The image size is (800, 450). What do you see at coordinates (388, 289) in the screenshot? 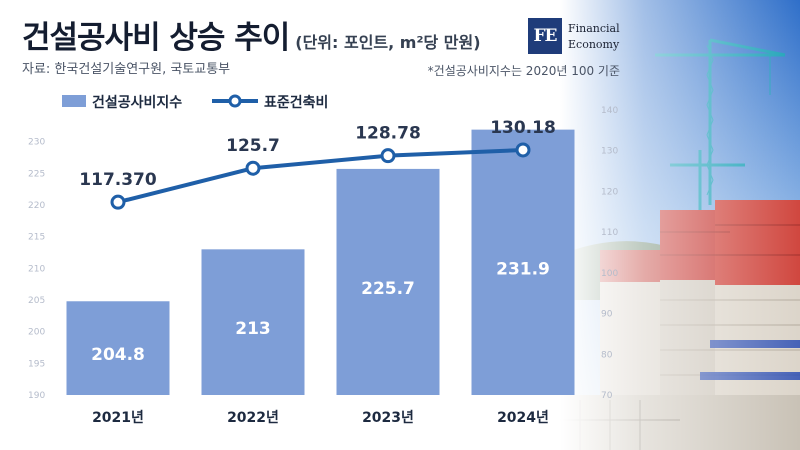
I see `bar-value-label: 225.7` at bounding box center [388, 289].